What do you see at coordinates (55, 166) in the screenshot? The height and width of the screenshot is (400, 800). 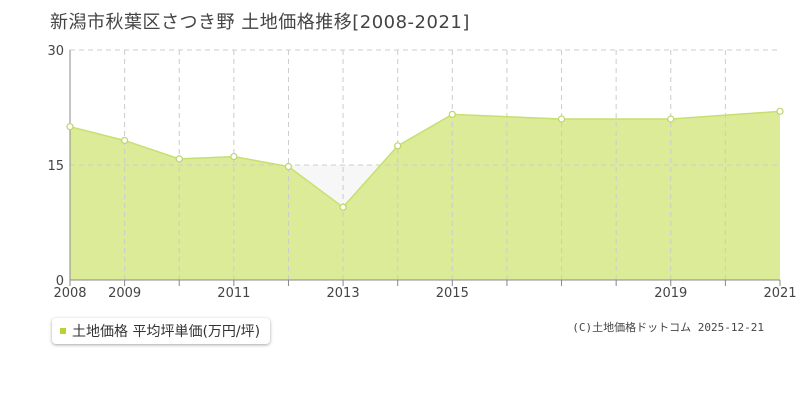 I see `y-tick-label: 15` at bounding box center [55, 166].